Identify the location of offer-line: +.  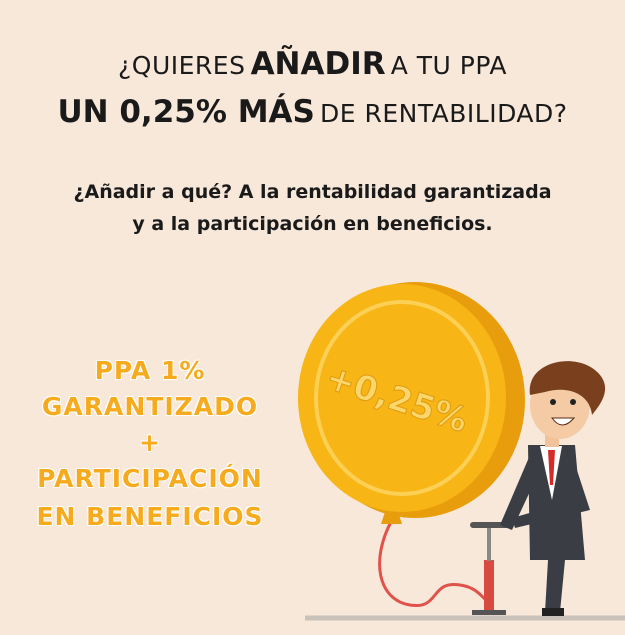
(150, 442).